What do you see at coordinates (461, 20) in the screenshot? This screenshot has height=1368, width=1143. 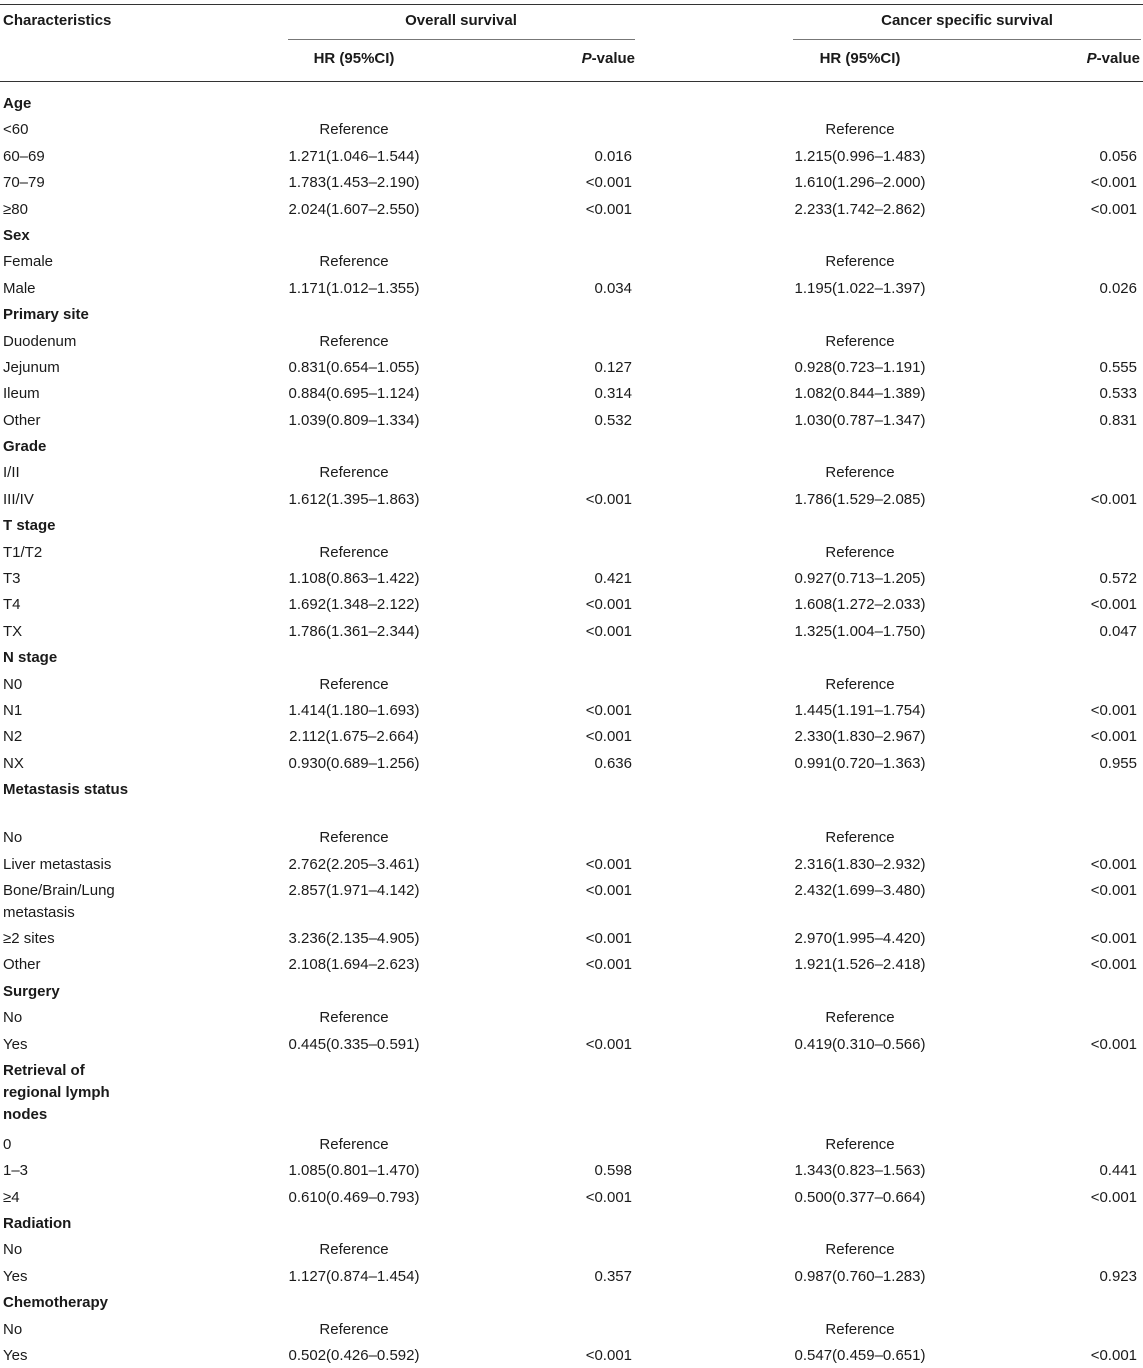 I see `header-overall-survival: Overall survival` at bounding box center [461, 20].